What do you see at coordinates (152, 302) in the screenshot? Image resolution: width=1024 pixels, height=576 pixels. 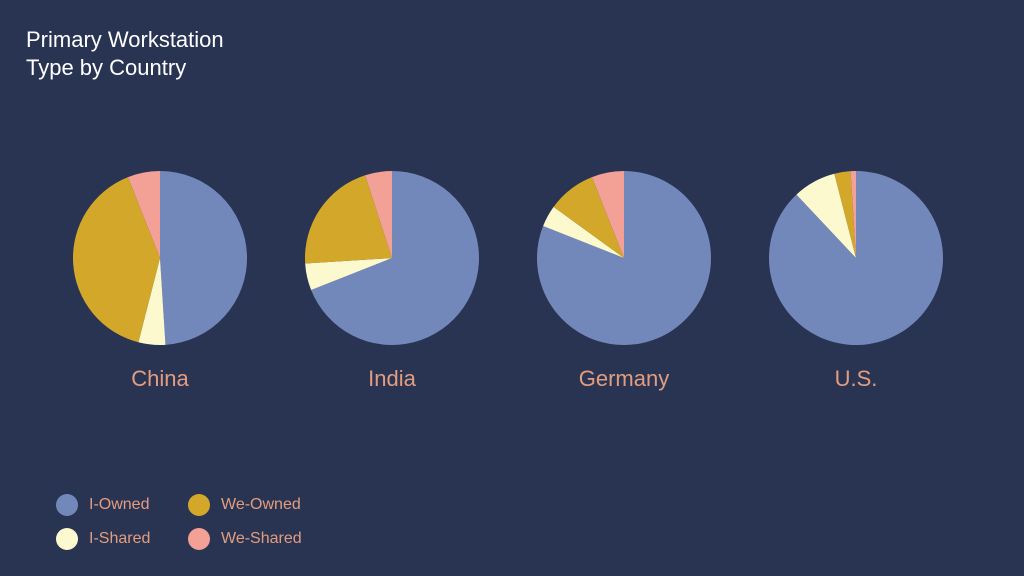 I see `slice-china-i-shared` at bounding box center [152, 302].